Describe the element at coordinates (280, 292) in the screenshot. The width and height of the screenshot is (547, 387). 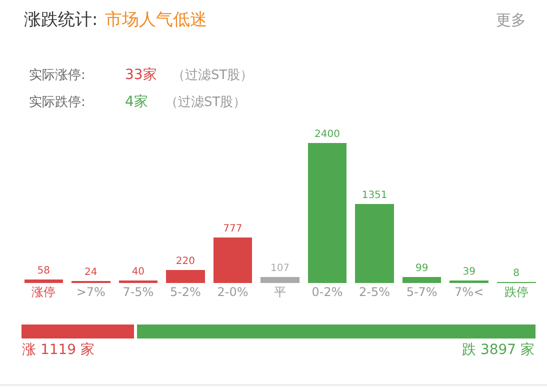
I see `x-tick-label: 平` at that location.